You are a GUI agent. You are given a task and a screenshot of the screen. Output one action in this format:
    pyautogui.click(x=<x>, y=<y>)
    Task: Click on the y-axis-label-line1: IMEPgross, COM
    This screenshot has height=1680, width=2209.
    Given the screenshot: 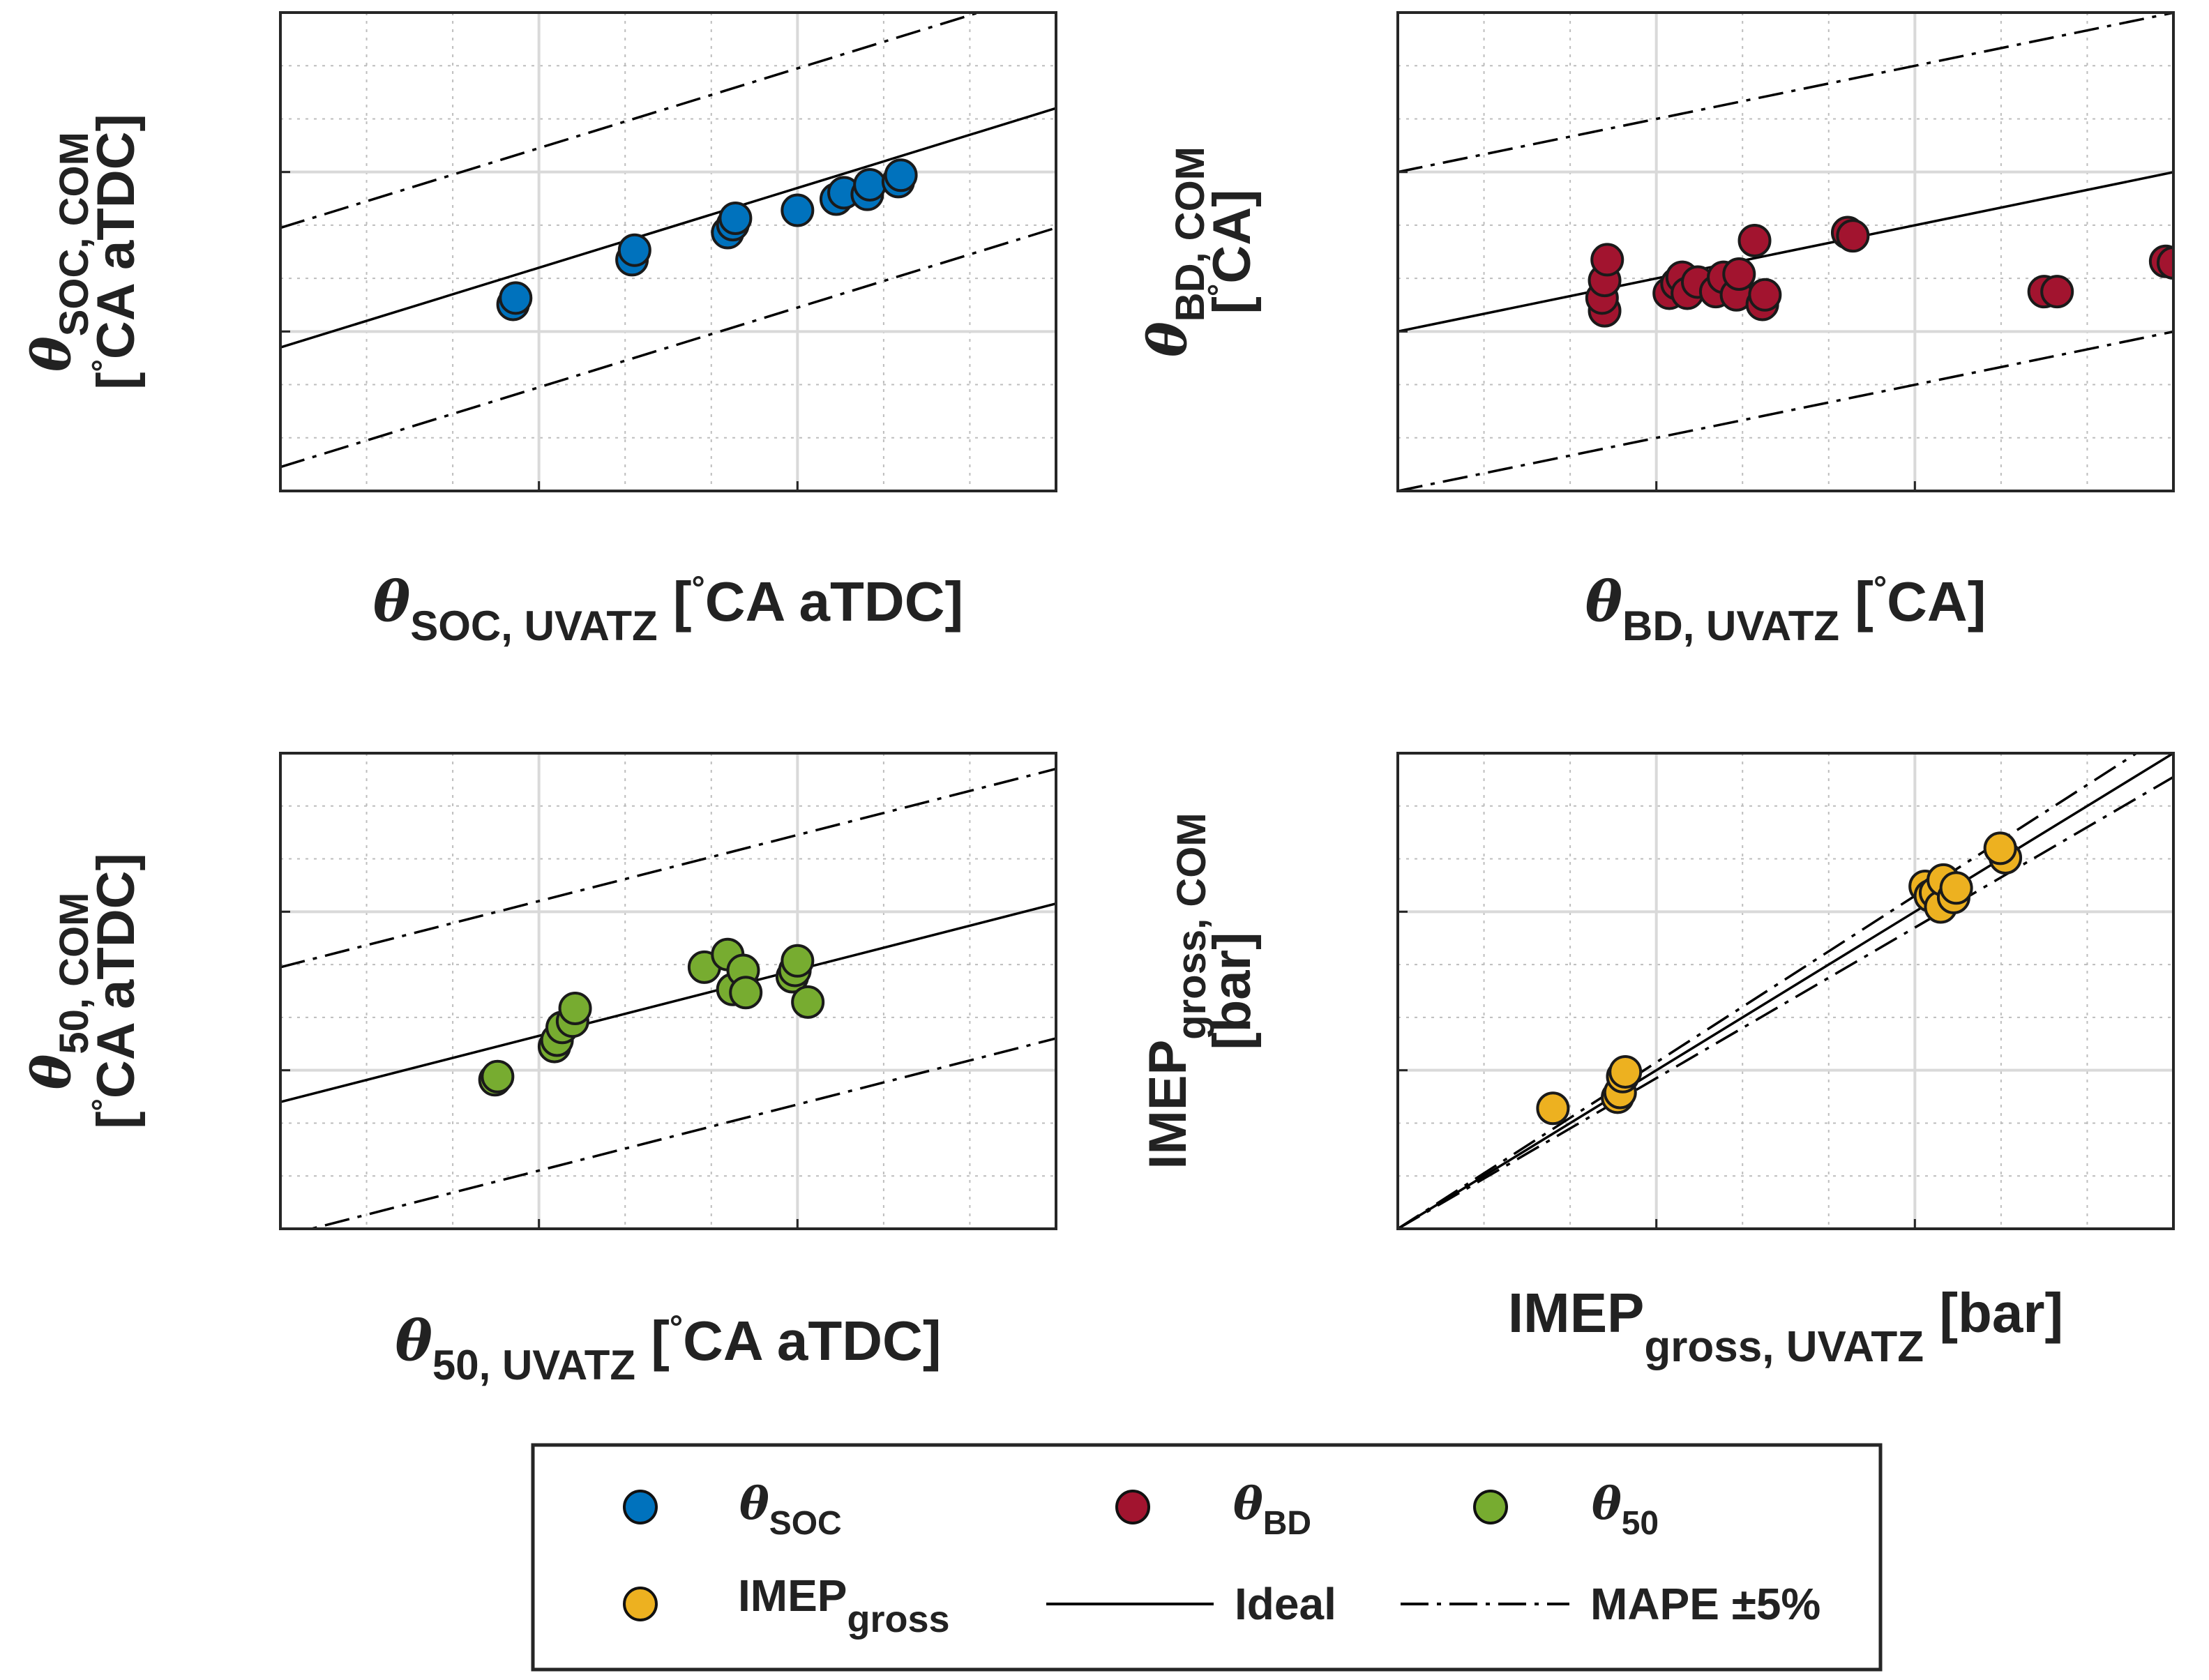 What is the action you would take?
    pyautogui.click(x=1176, y=991)
    